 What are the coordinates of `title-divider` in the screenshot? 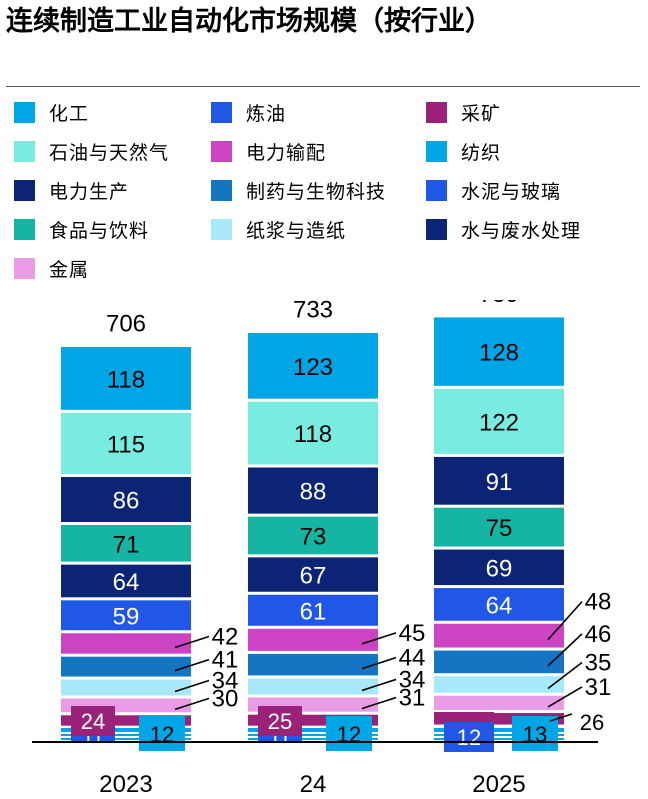 It's located at (323, 86).